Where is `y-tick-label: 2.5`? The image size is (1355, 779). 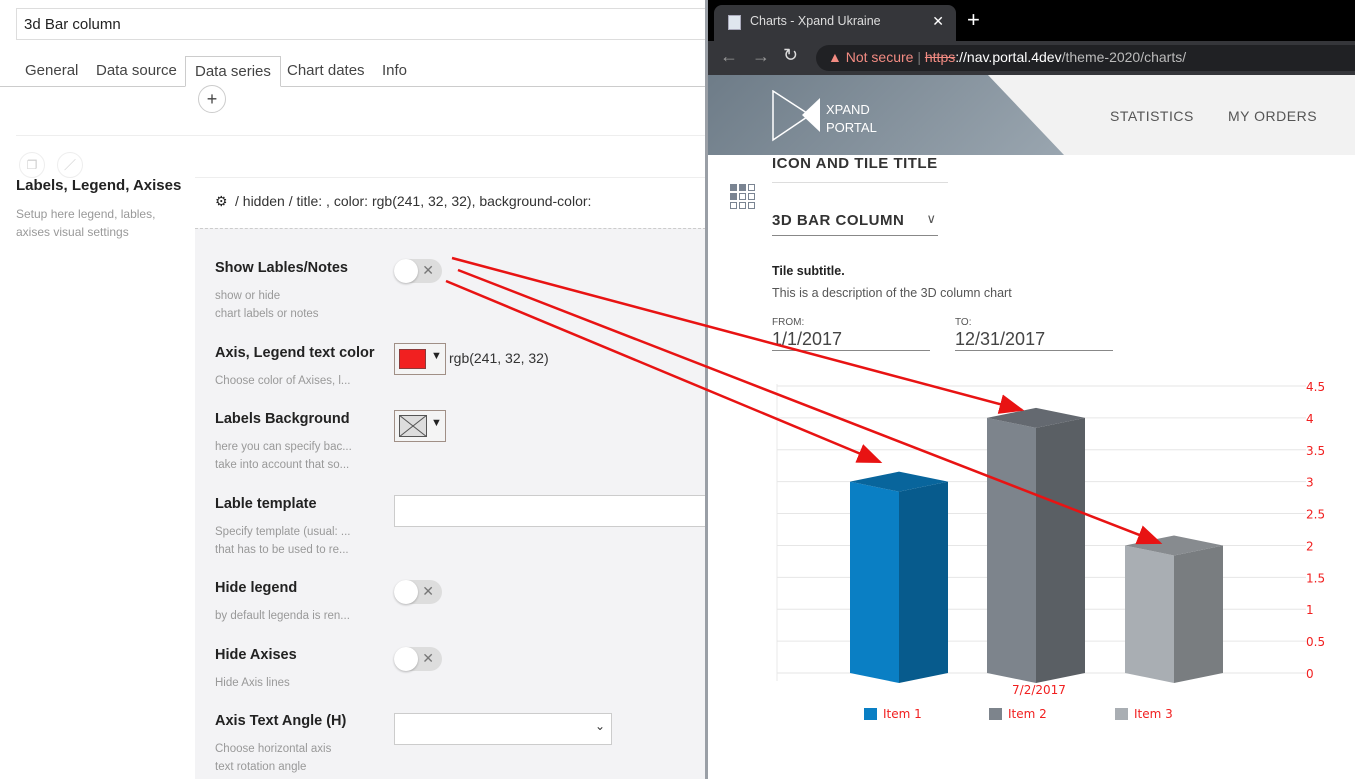
y-tick-label: 2.5 is located at coordinates (1315, 515).